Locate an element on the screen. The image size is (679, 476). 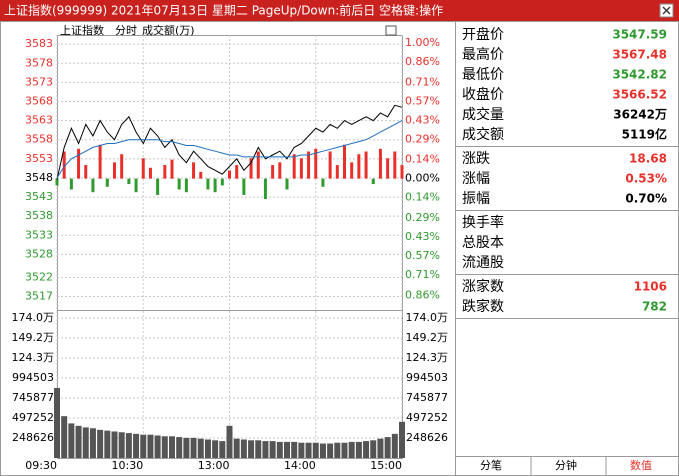
pane-header: 分时 is located at coordinates (126, 30).